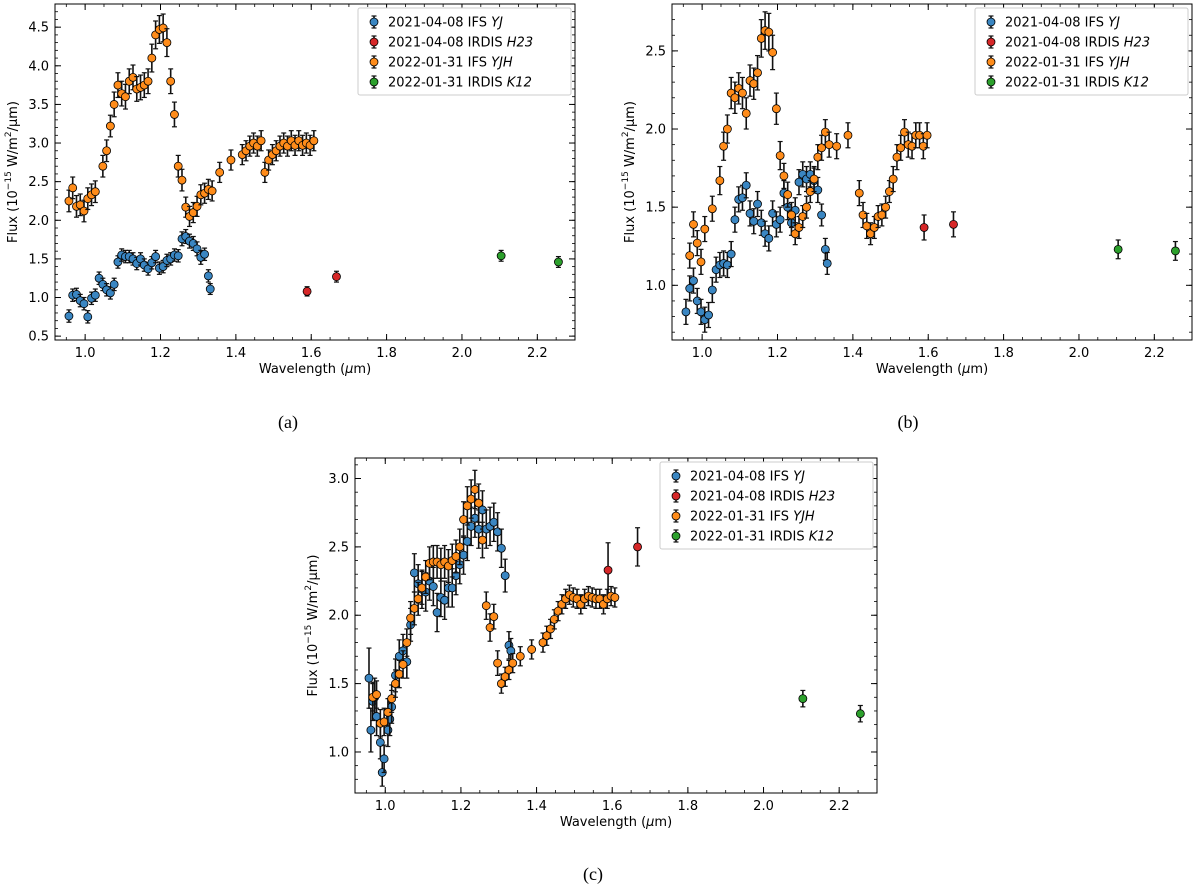 The height and width of the screenshot is (887, 1200). I want to click on legend-entry: 2022-01-31 IRDIS K12, so click(460, 83).